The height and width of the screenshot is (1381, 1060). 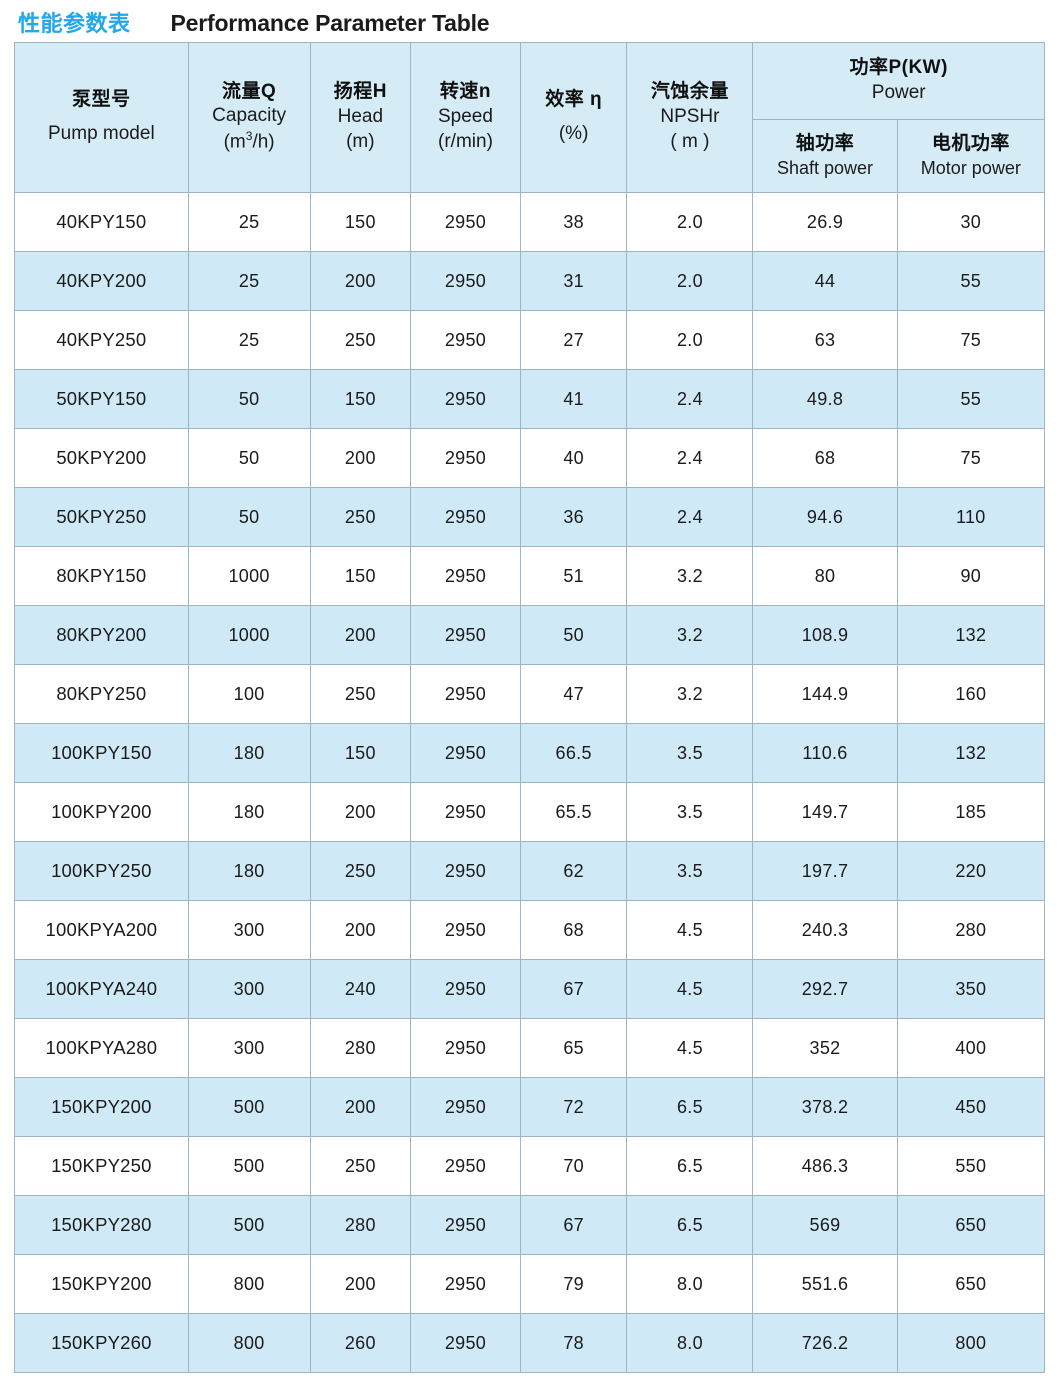 I want to click on cell-motor-power: 55, so click(x=971, y=399).